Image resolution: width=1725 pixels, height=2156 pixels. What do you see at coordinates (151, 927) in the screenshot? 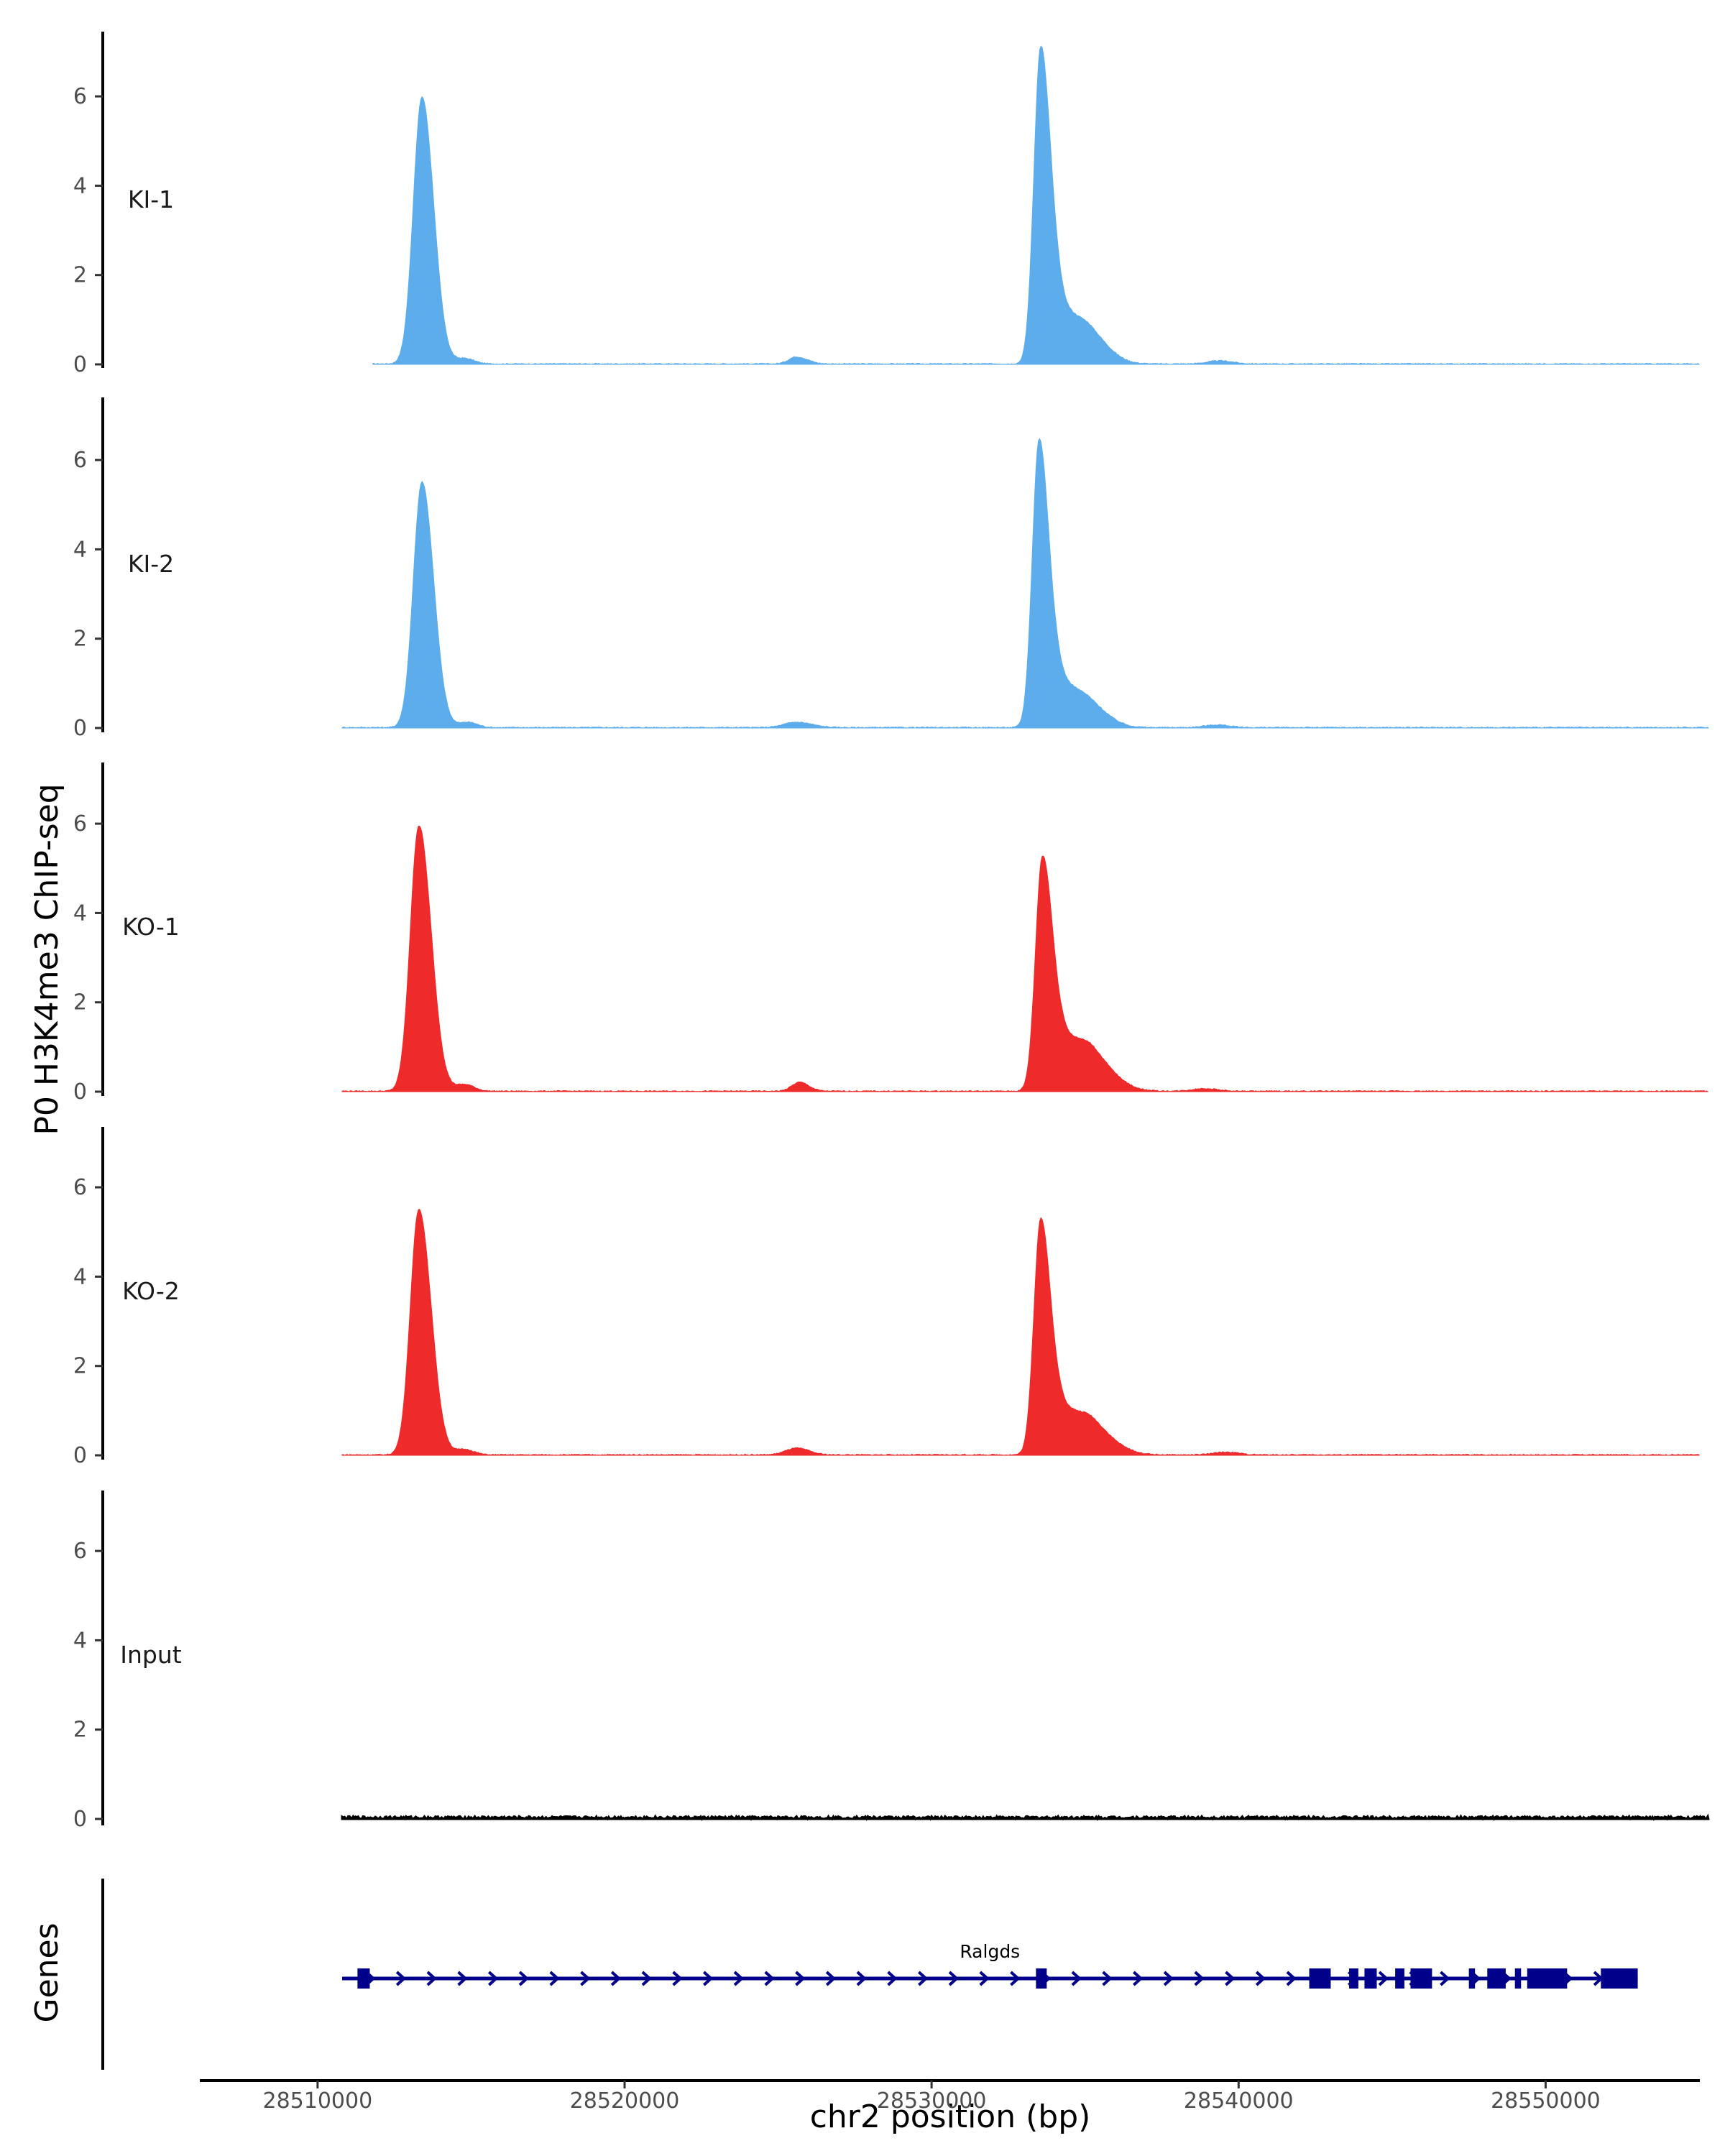
I see `track-label: KO-1` at bounding box center [151, 927].